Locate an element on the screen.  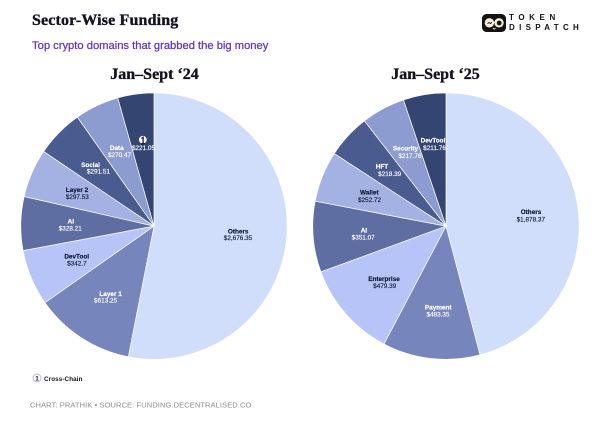
svg-text: $221.05 is located at coordinates (144, 148).